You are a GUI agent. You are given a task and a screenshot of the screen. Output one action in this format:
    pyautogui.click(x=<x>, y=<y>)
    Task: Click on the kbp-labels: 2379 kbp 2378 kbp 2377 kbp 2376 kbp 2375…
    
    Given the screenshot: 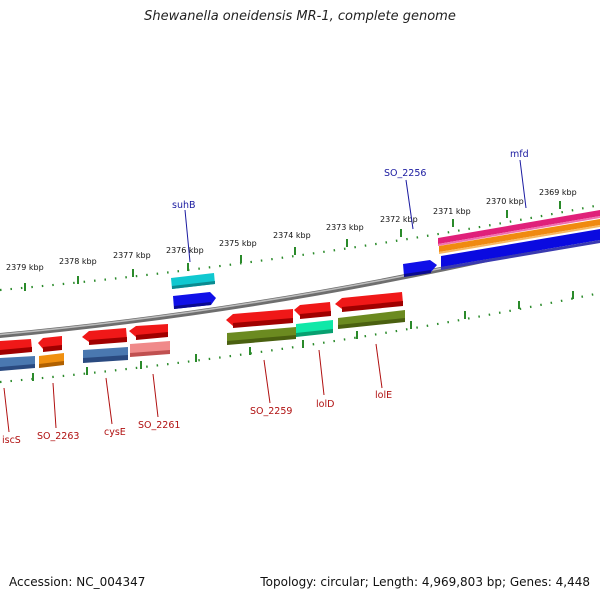 What is the action you would take?
    pyautogui.click(x=291, y=230)
    